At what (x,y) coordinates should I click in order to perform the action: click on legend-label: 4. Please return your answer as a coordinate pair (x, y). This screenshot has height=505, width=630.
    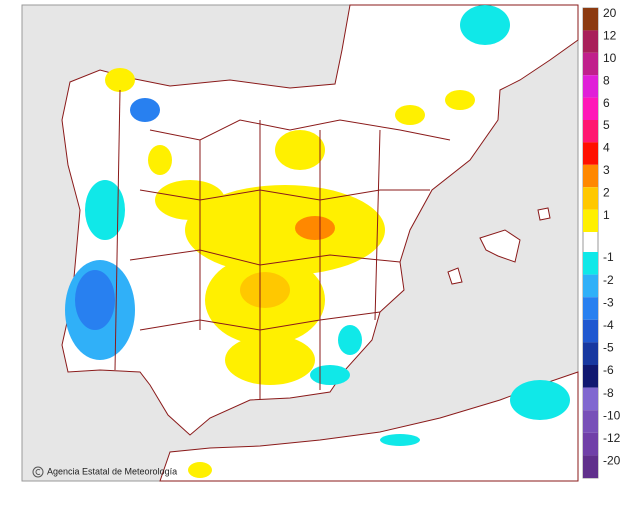
    Looking at the image, I should click on (606, 148).